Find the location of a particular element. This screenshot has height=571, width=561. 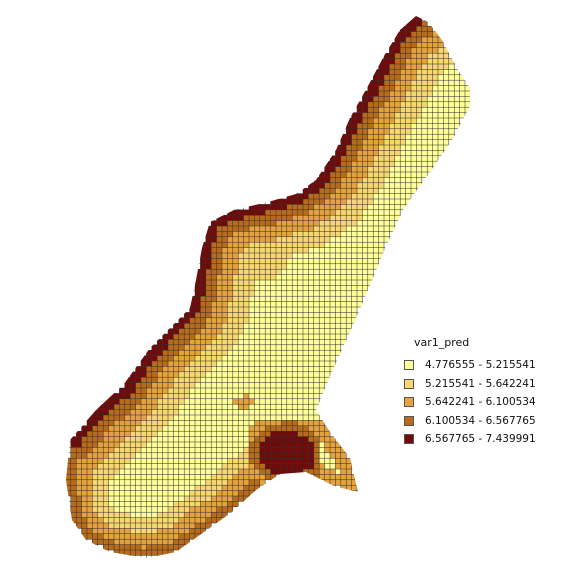

legend-item: 6.567765 - 7.439991 is located at coordinates (470, 439).